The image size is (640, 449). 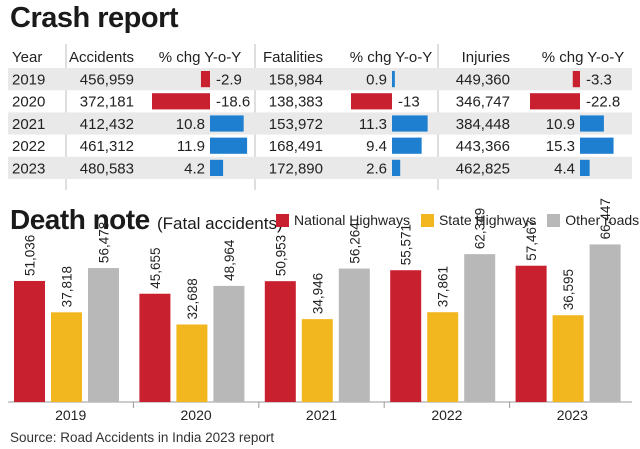 What do you see at coordinates (192, 298) in the screenshot?
I see `data-label-state-highways-2020: 32,688` at bounding box center [192, 298].